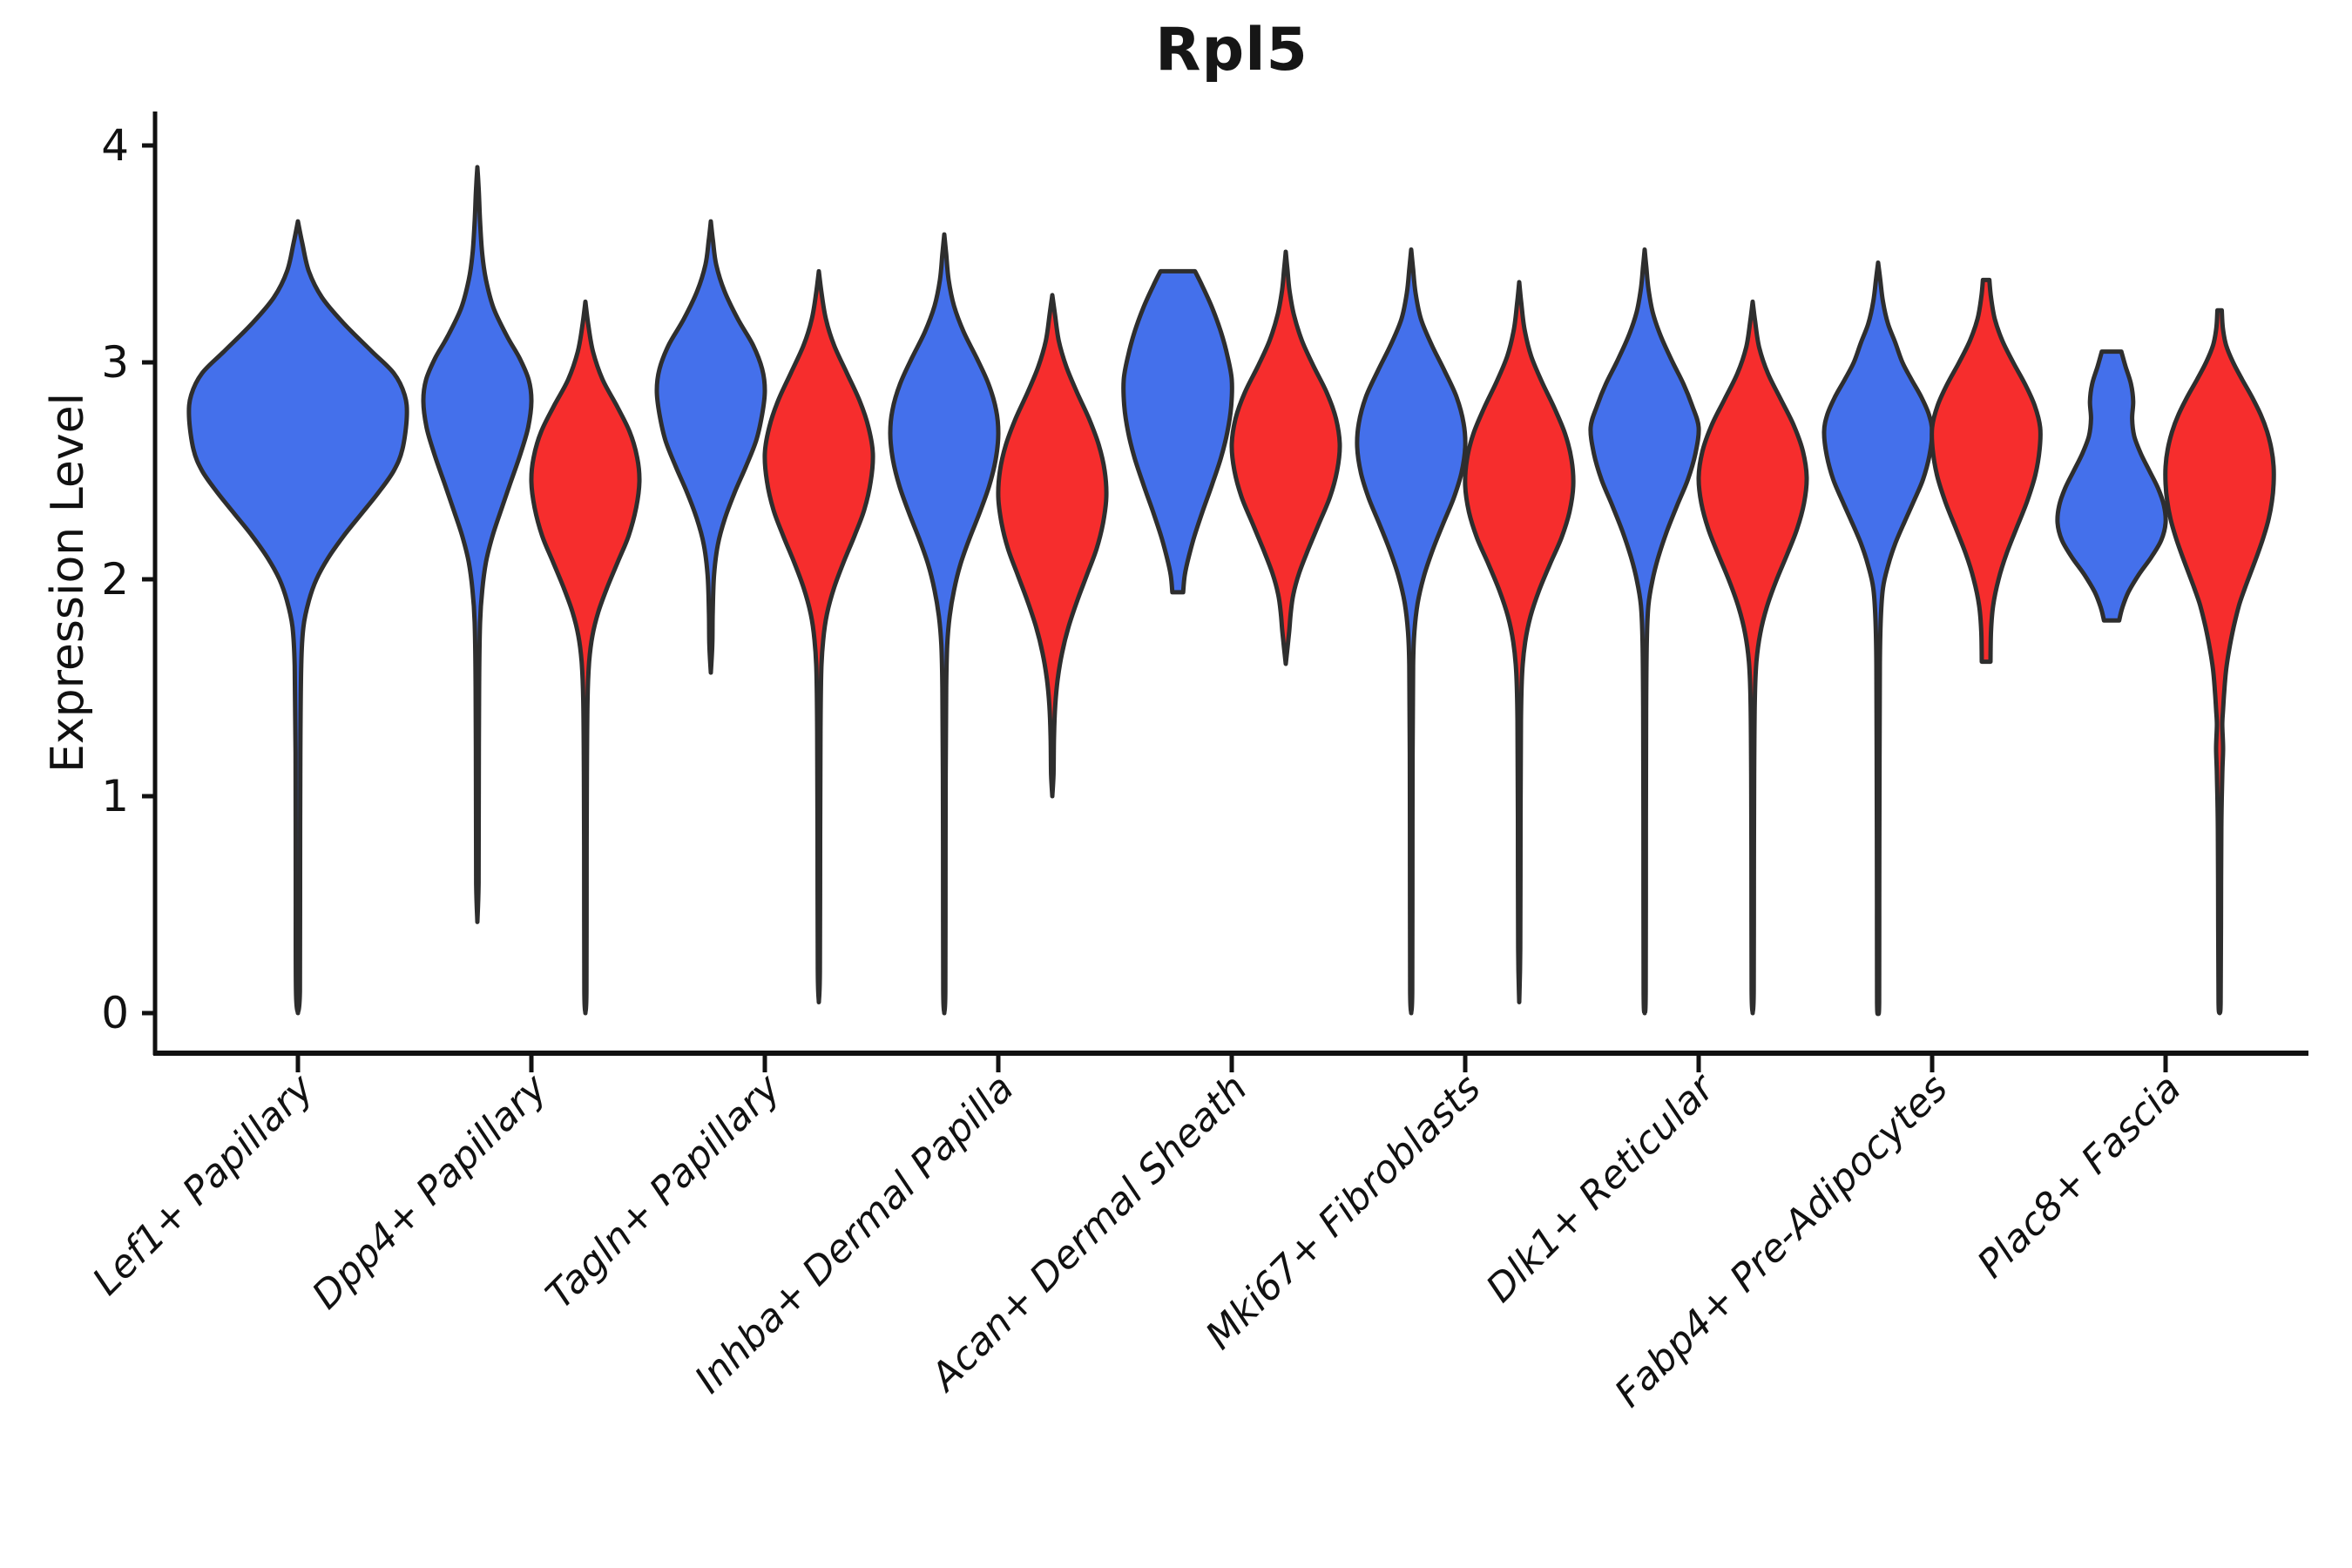 This screenshot has height=1568, width=2352. What do you see at coordinates (1600, 1187) in the screenshot?
I see `x-category-label: Dlk1+ Reticular` at bounding box center [1600, 1187].